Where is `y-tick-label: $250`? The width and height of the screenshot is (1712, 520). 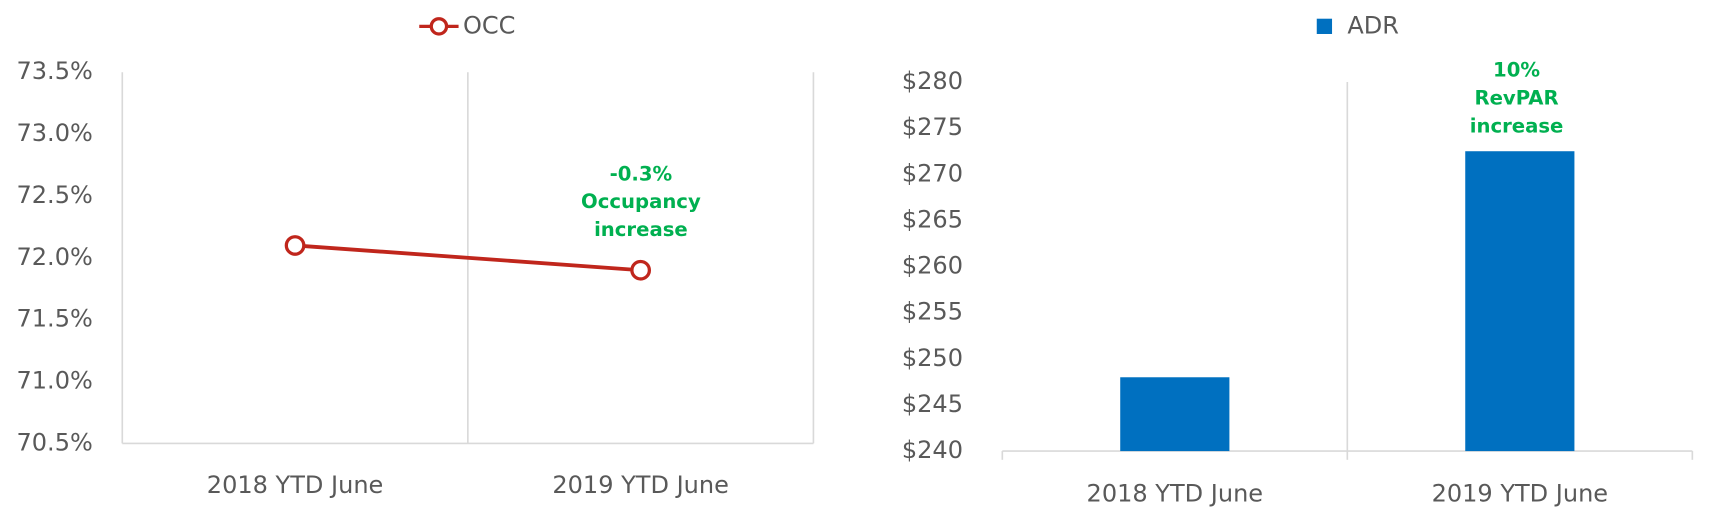 y-tick-label: $250 is located at coordinates (932, 358).